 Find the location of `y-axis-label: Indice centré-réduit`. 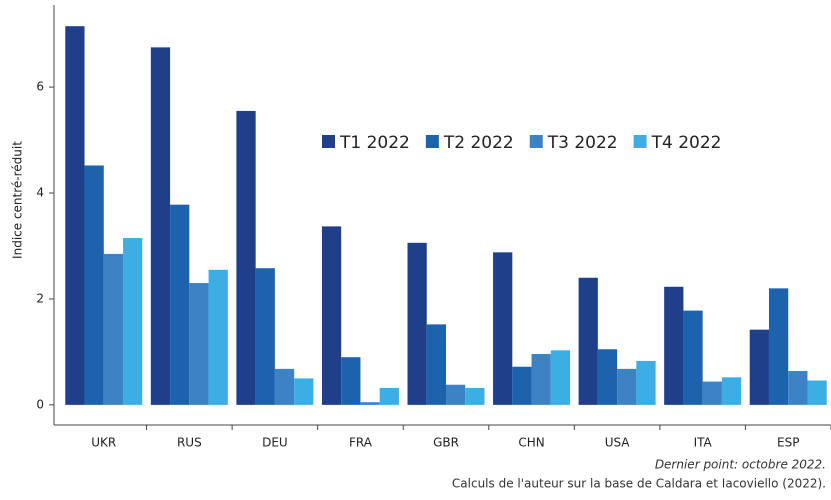

y-axis-label: Indice centré-réduit is located at coordinates (18, 200).